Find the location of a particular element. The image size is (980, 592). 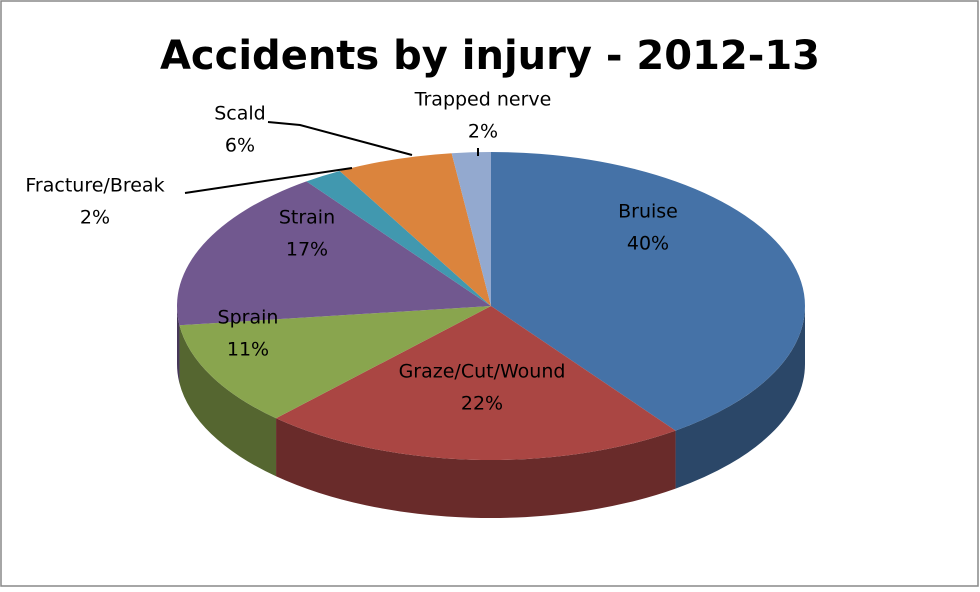

data-label-name: Scald is located at coordinates (240, 114).